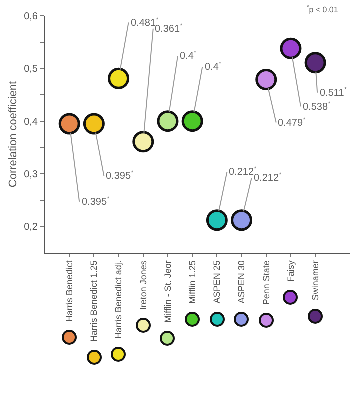 The image size is (358, 416). What do you see at coordinates (334, 93) in the screenshot?
I see `data-label: 0.511$^{*}$` at bounding box center [334, 93].